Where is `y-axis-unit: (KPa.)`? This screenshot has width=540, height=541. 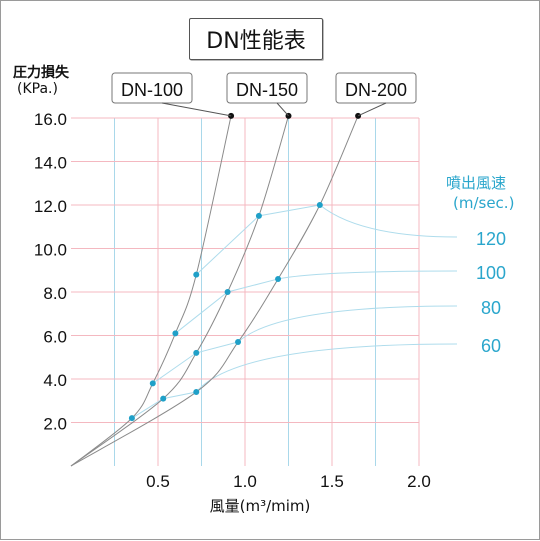 y-axis-unit: (KPa.) is located at coordinates (37, 89).